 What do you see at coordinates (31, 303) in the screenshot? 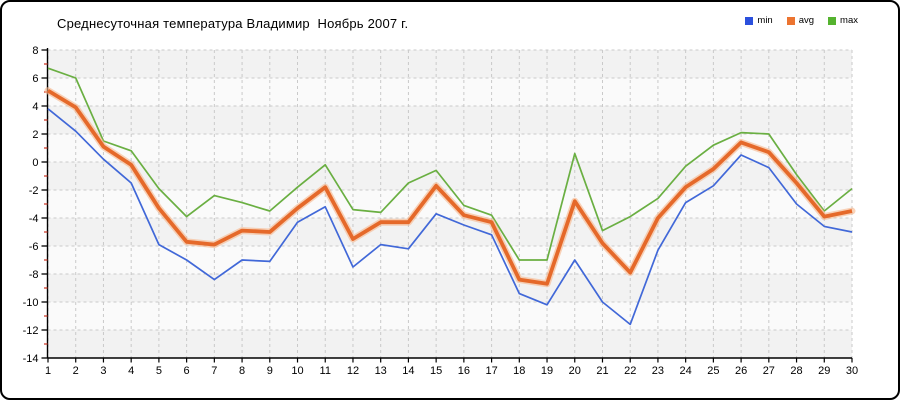
I see `y-tick-label: -10` at bounding box center [31, 303].